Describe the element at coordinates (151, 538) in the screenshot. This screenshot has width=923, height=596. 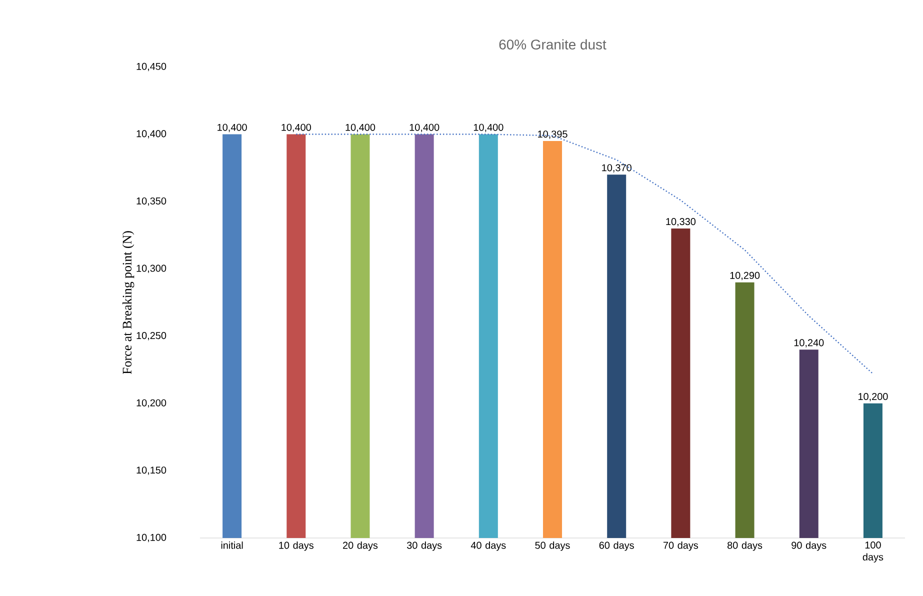
I see `y-tick-label: 10,100` at that location.